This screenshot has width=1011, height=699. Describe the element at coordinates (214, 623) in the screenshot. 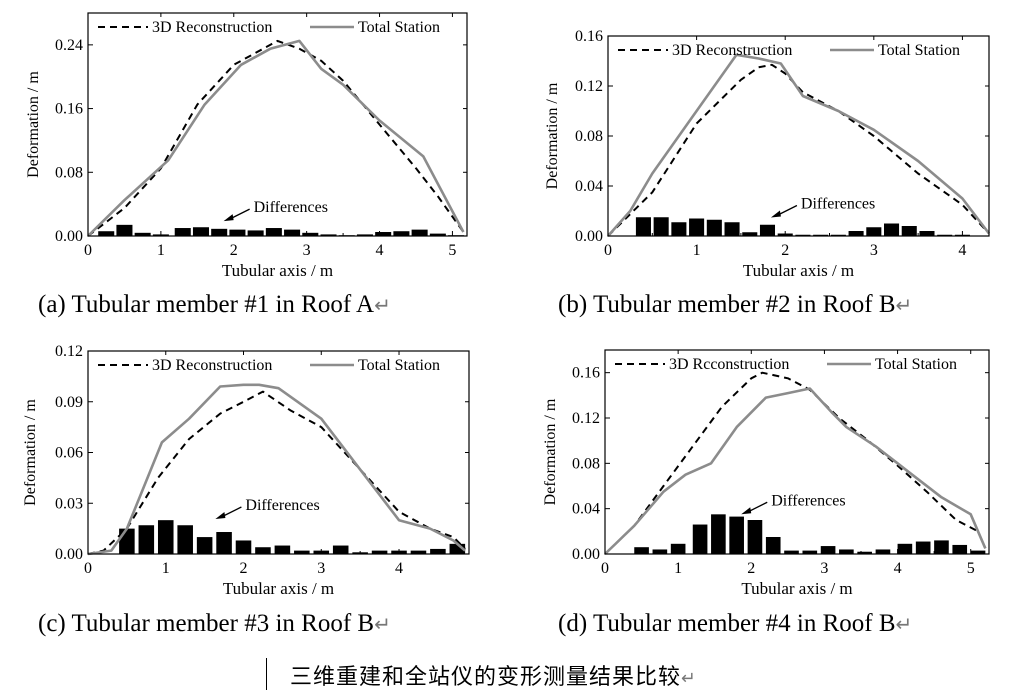

I see `subcaption: (c) Tubular member #3 in Roof B↵` at that location.